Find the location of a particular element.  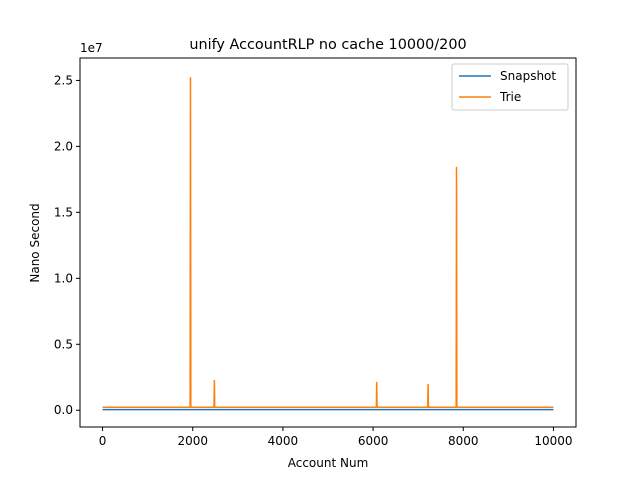

legend-label-snapshot: Snapshot is located at coordinates (528, 76).